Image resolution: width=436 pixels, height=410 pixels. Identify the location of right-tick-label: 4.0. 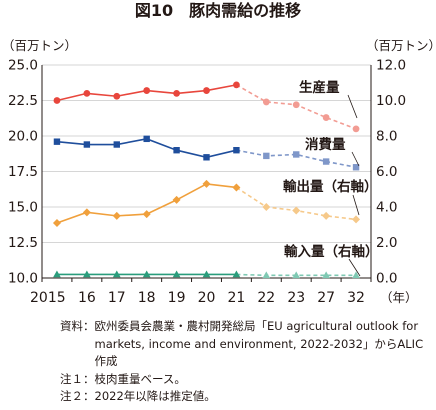
(386, 208).